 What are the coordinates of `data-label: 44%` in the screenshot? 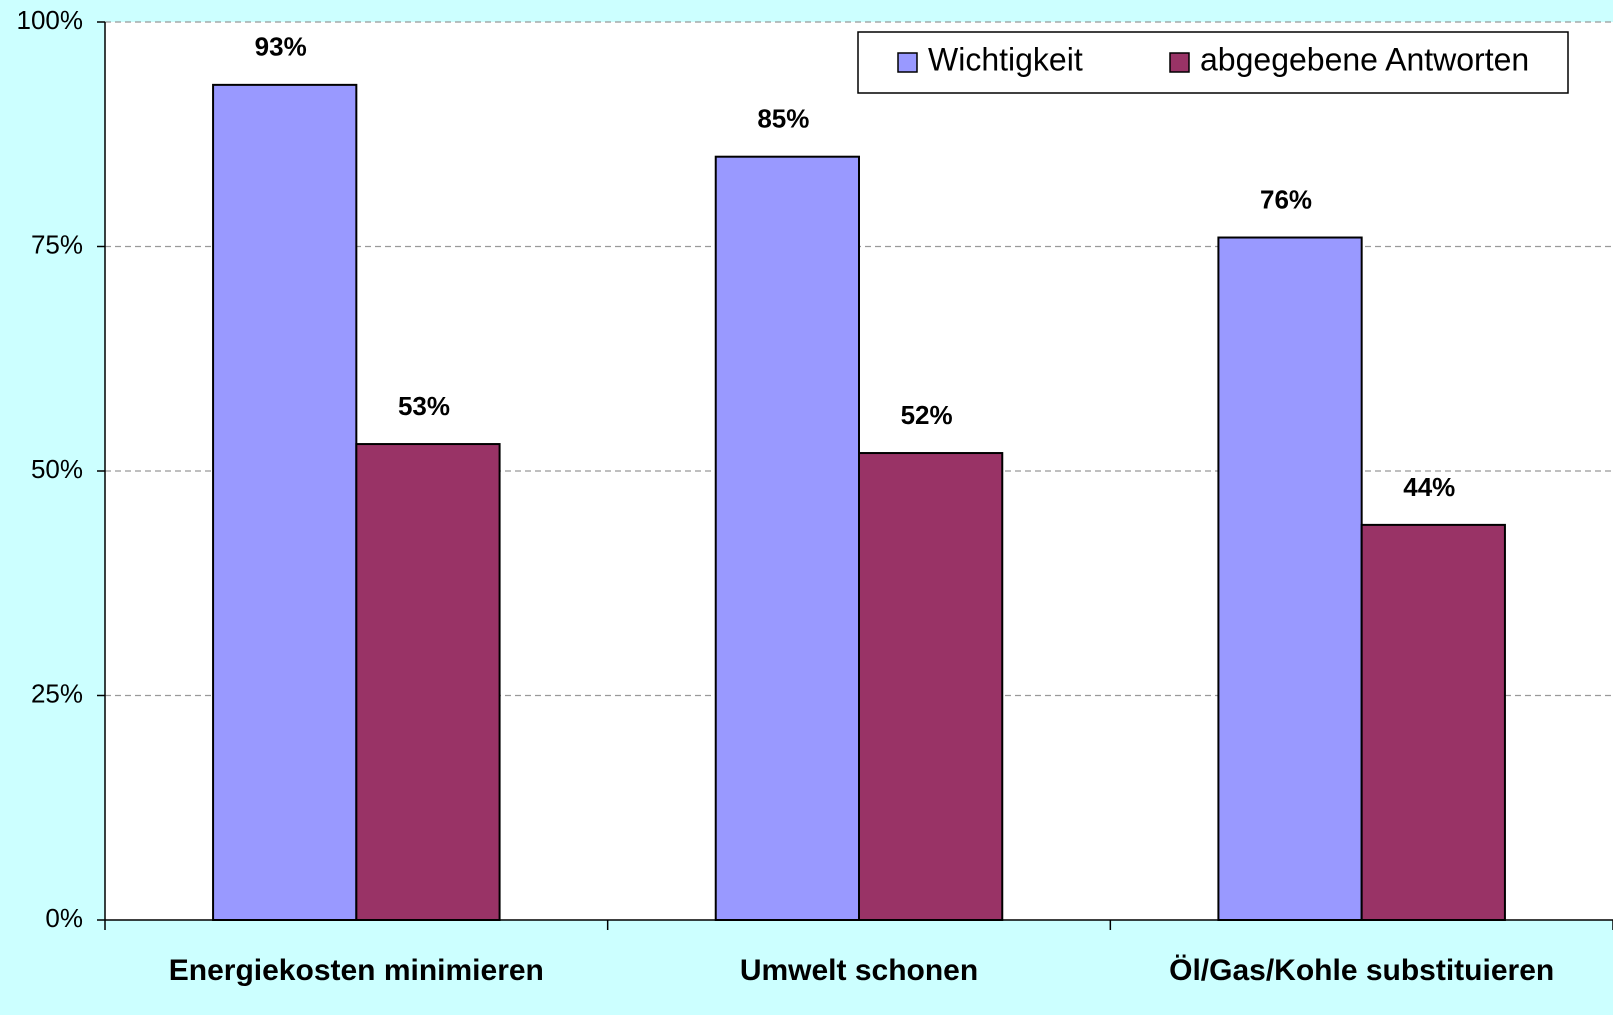 It's located at (1429, 487).